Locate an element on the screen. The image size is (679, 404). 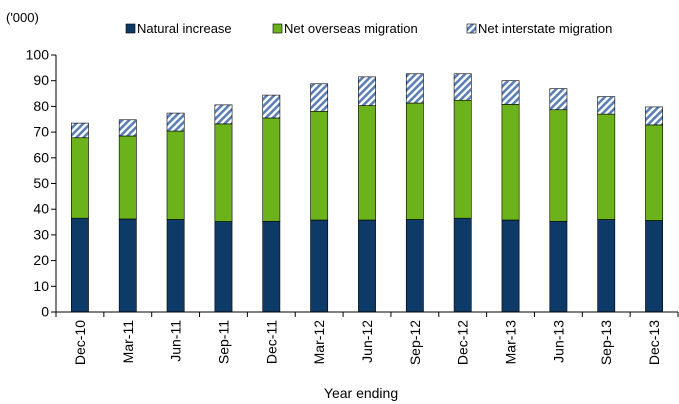
legend-item-net-interstate-migration: Net interstate migration is located at coordinates (539, 28).